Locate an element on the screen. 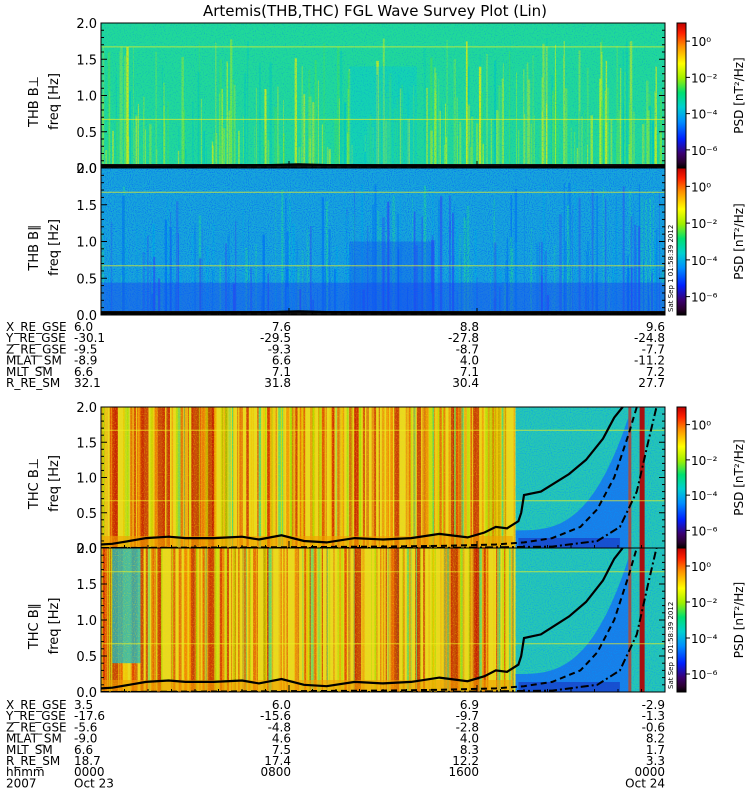 This screenshot has width=750, height=800. ephem-value: 8.2 is located at coordinates (655, 739).